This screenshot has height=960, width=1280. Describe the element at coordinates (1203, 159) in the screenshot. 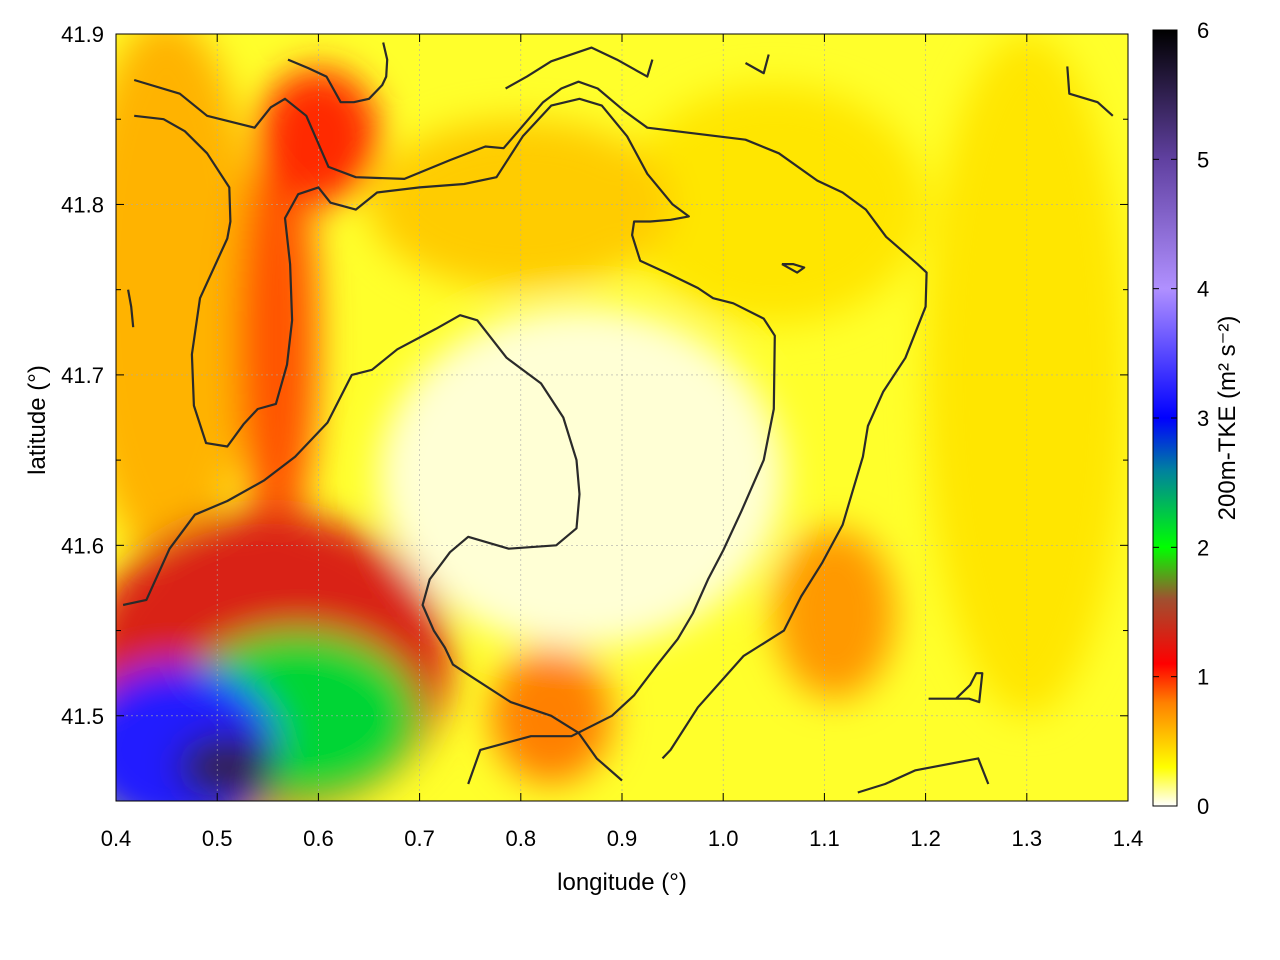

I see `colorbar-tick-label: 5` at that location.